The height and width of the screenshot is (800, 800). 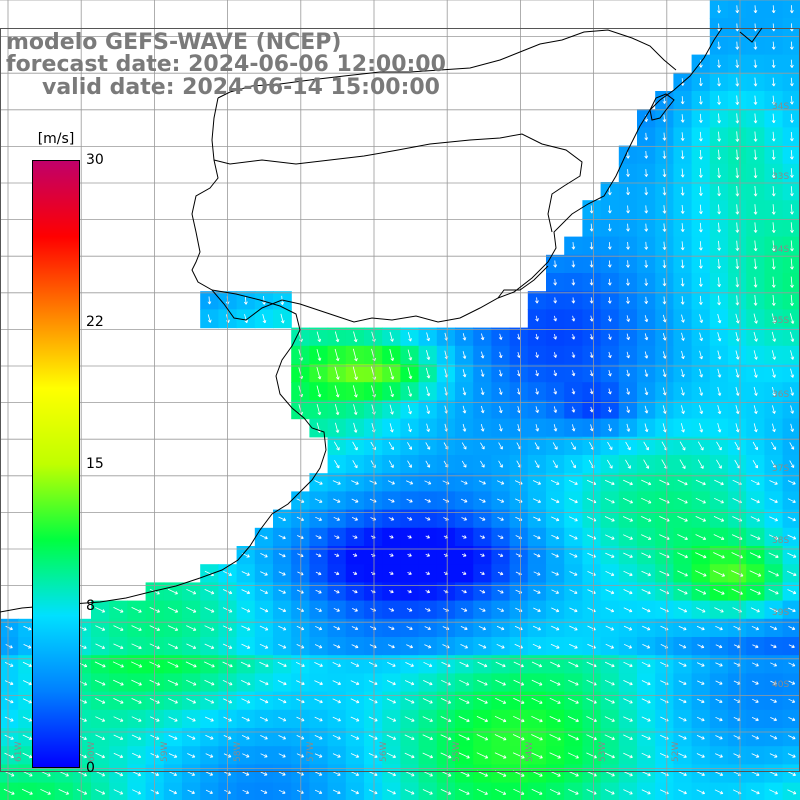 What do you see at coordinates (781, 321) in the screenshot?
I see `latitude-label: 35S` at bounding box center [781, 321].